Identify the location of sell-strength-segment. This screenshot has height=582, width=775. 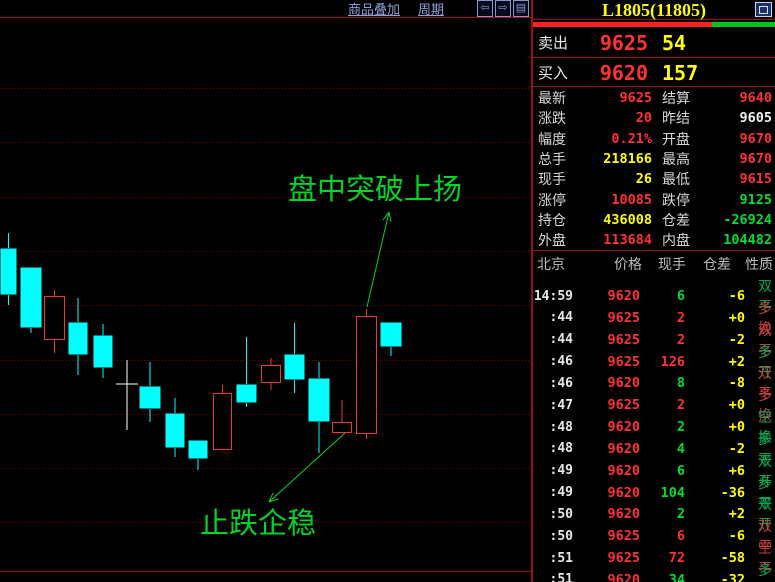
(623, 24).